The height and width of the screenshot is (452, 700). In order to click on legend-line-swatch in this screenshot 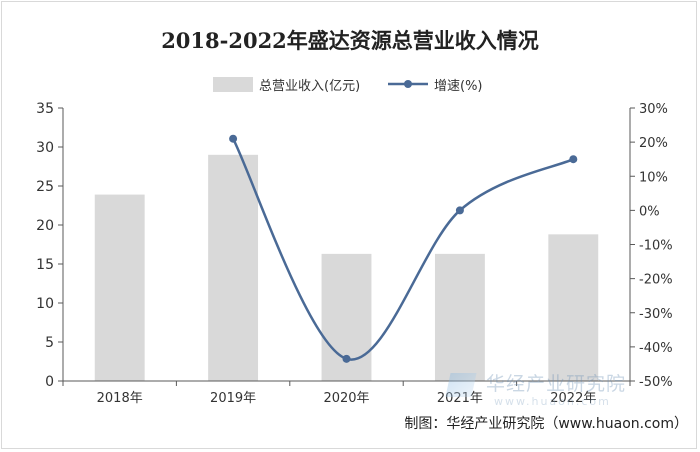, I will do `click(408, 84)`.